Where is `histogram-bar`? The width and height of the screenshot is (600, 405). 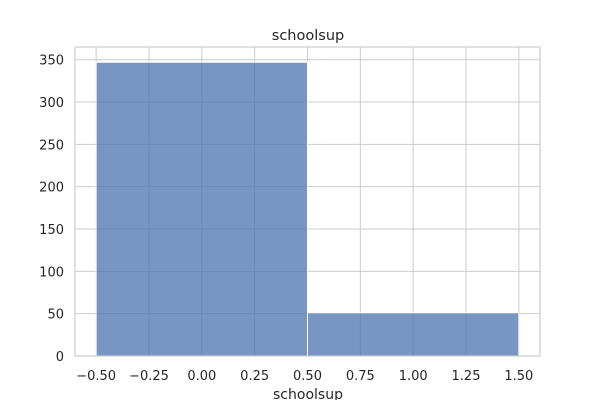 histogram-bar is located at coordinates (413, 334).